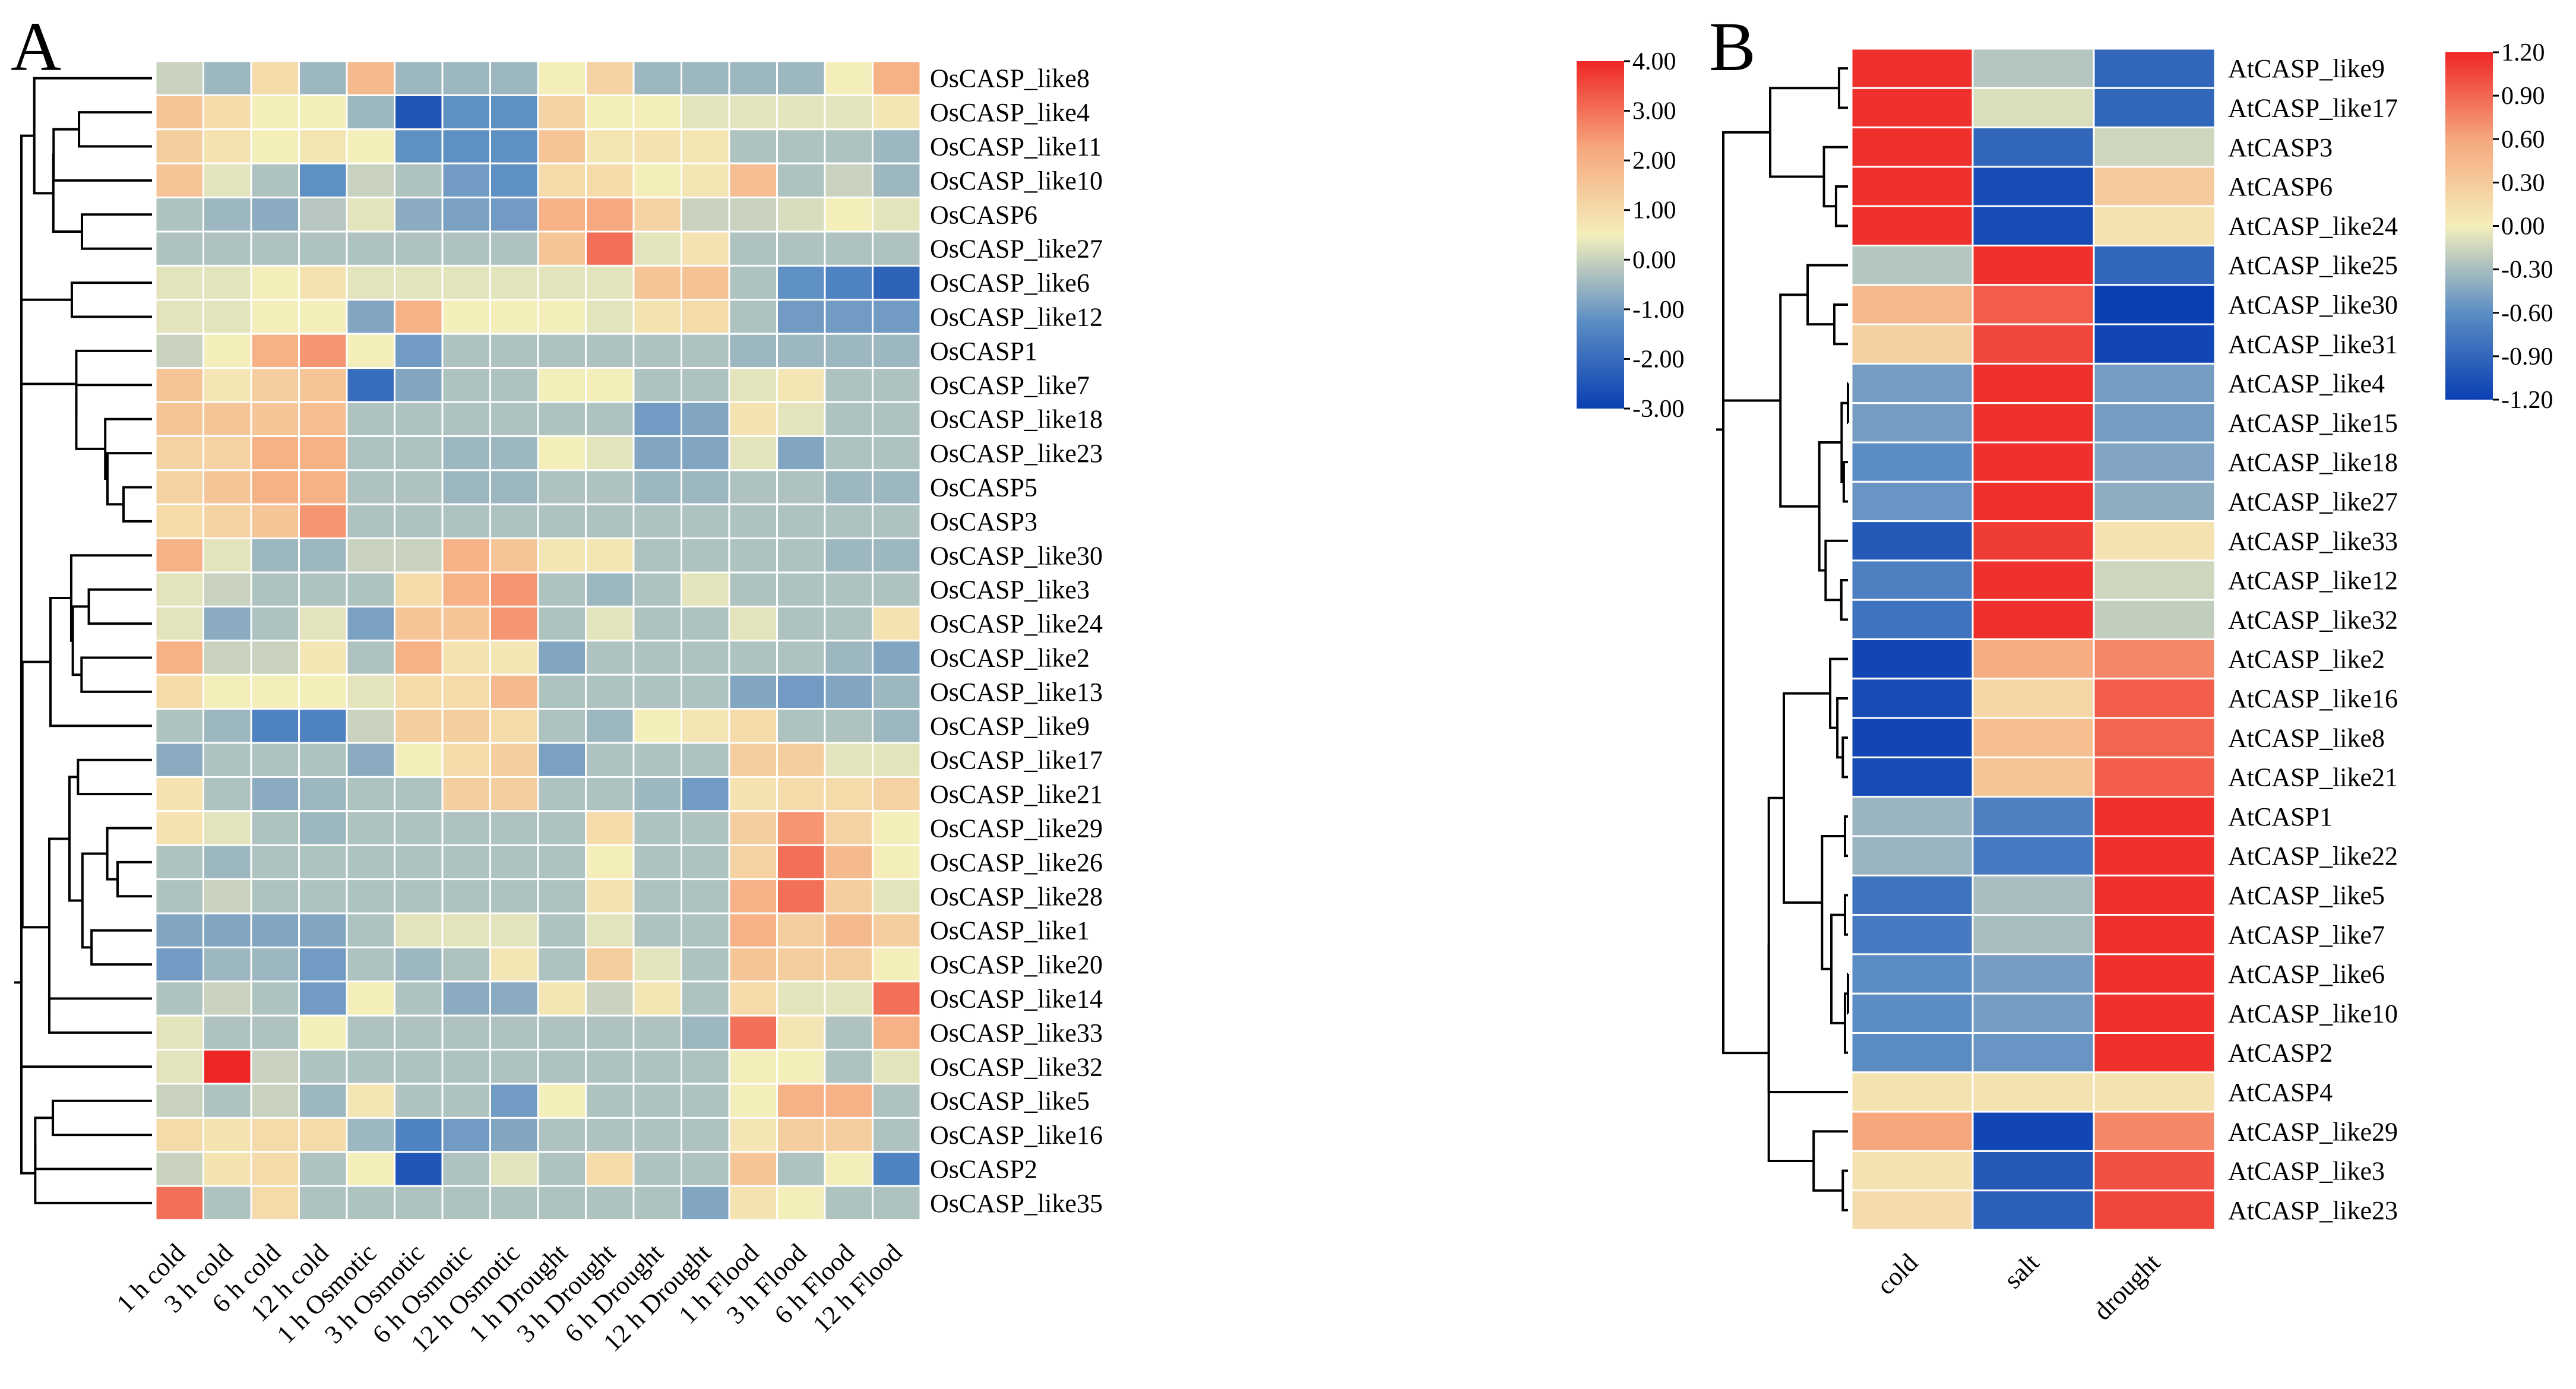 The image size is (2576, 1389). I want to click on row-label: AtCASP_like22, so click(2313, 856).